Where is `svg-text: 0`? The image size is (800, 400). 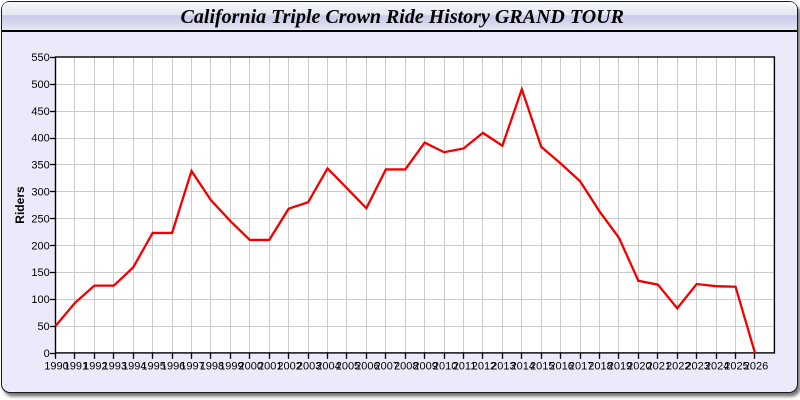 svg-text: 0 is located at coordinates (47, 354).